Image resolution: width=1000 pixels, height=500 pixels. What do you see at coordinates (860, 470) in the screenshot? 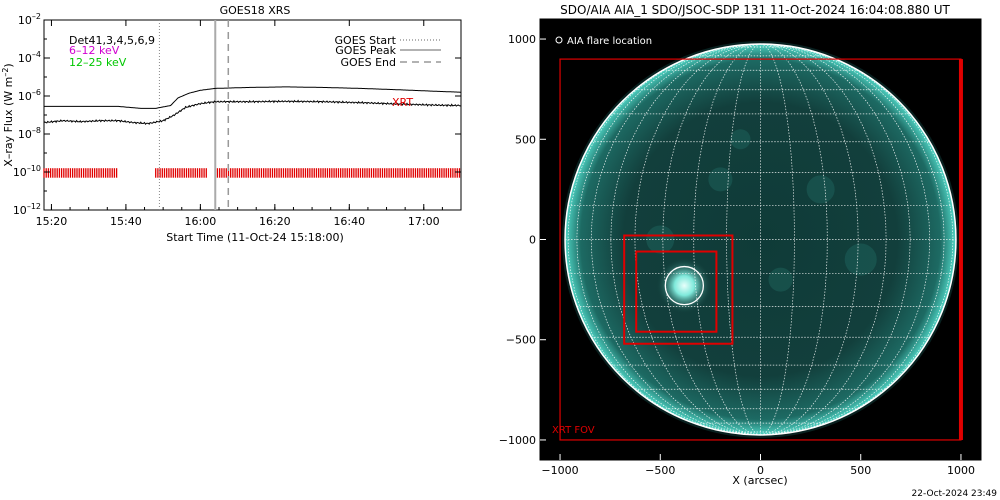
I see `aia-x-tick-label: 500` at bounding box center [860, 470].